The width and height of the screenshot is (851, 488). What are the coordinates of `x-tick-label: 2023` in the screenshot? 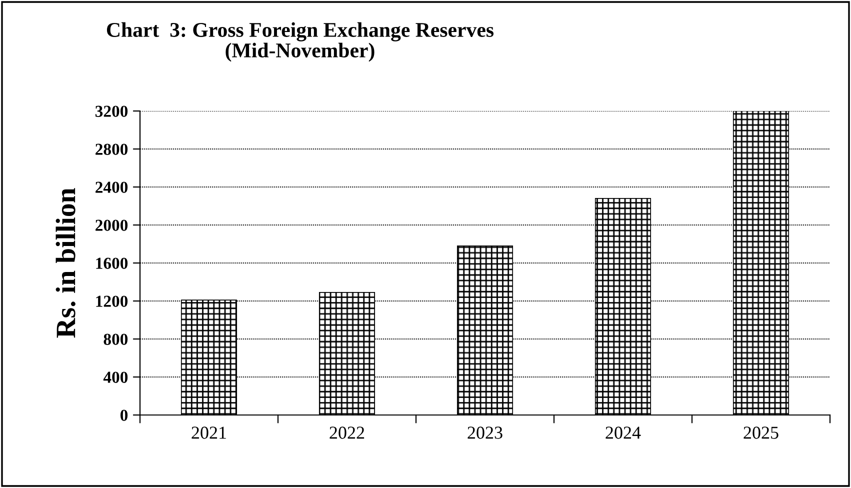 It's located at (485, 432).